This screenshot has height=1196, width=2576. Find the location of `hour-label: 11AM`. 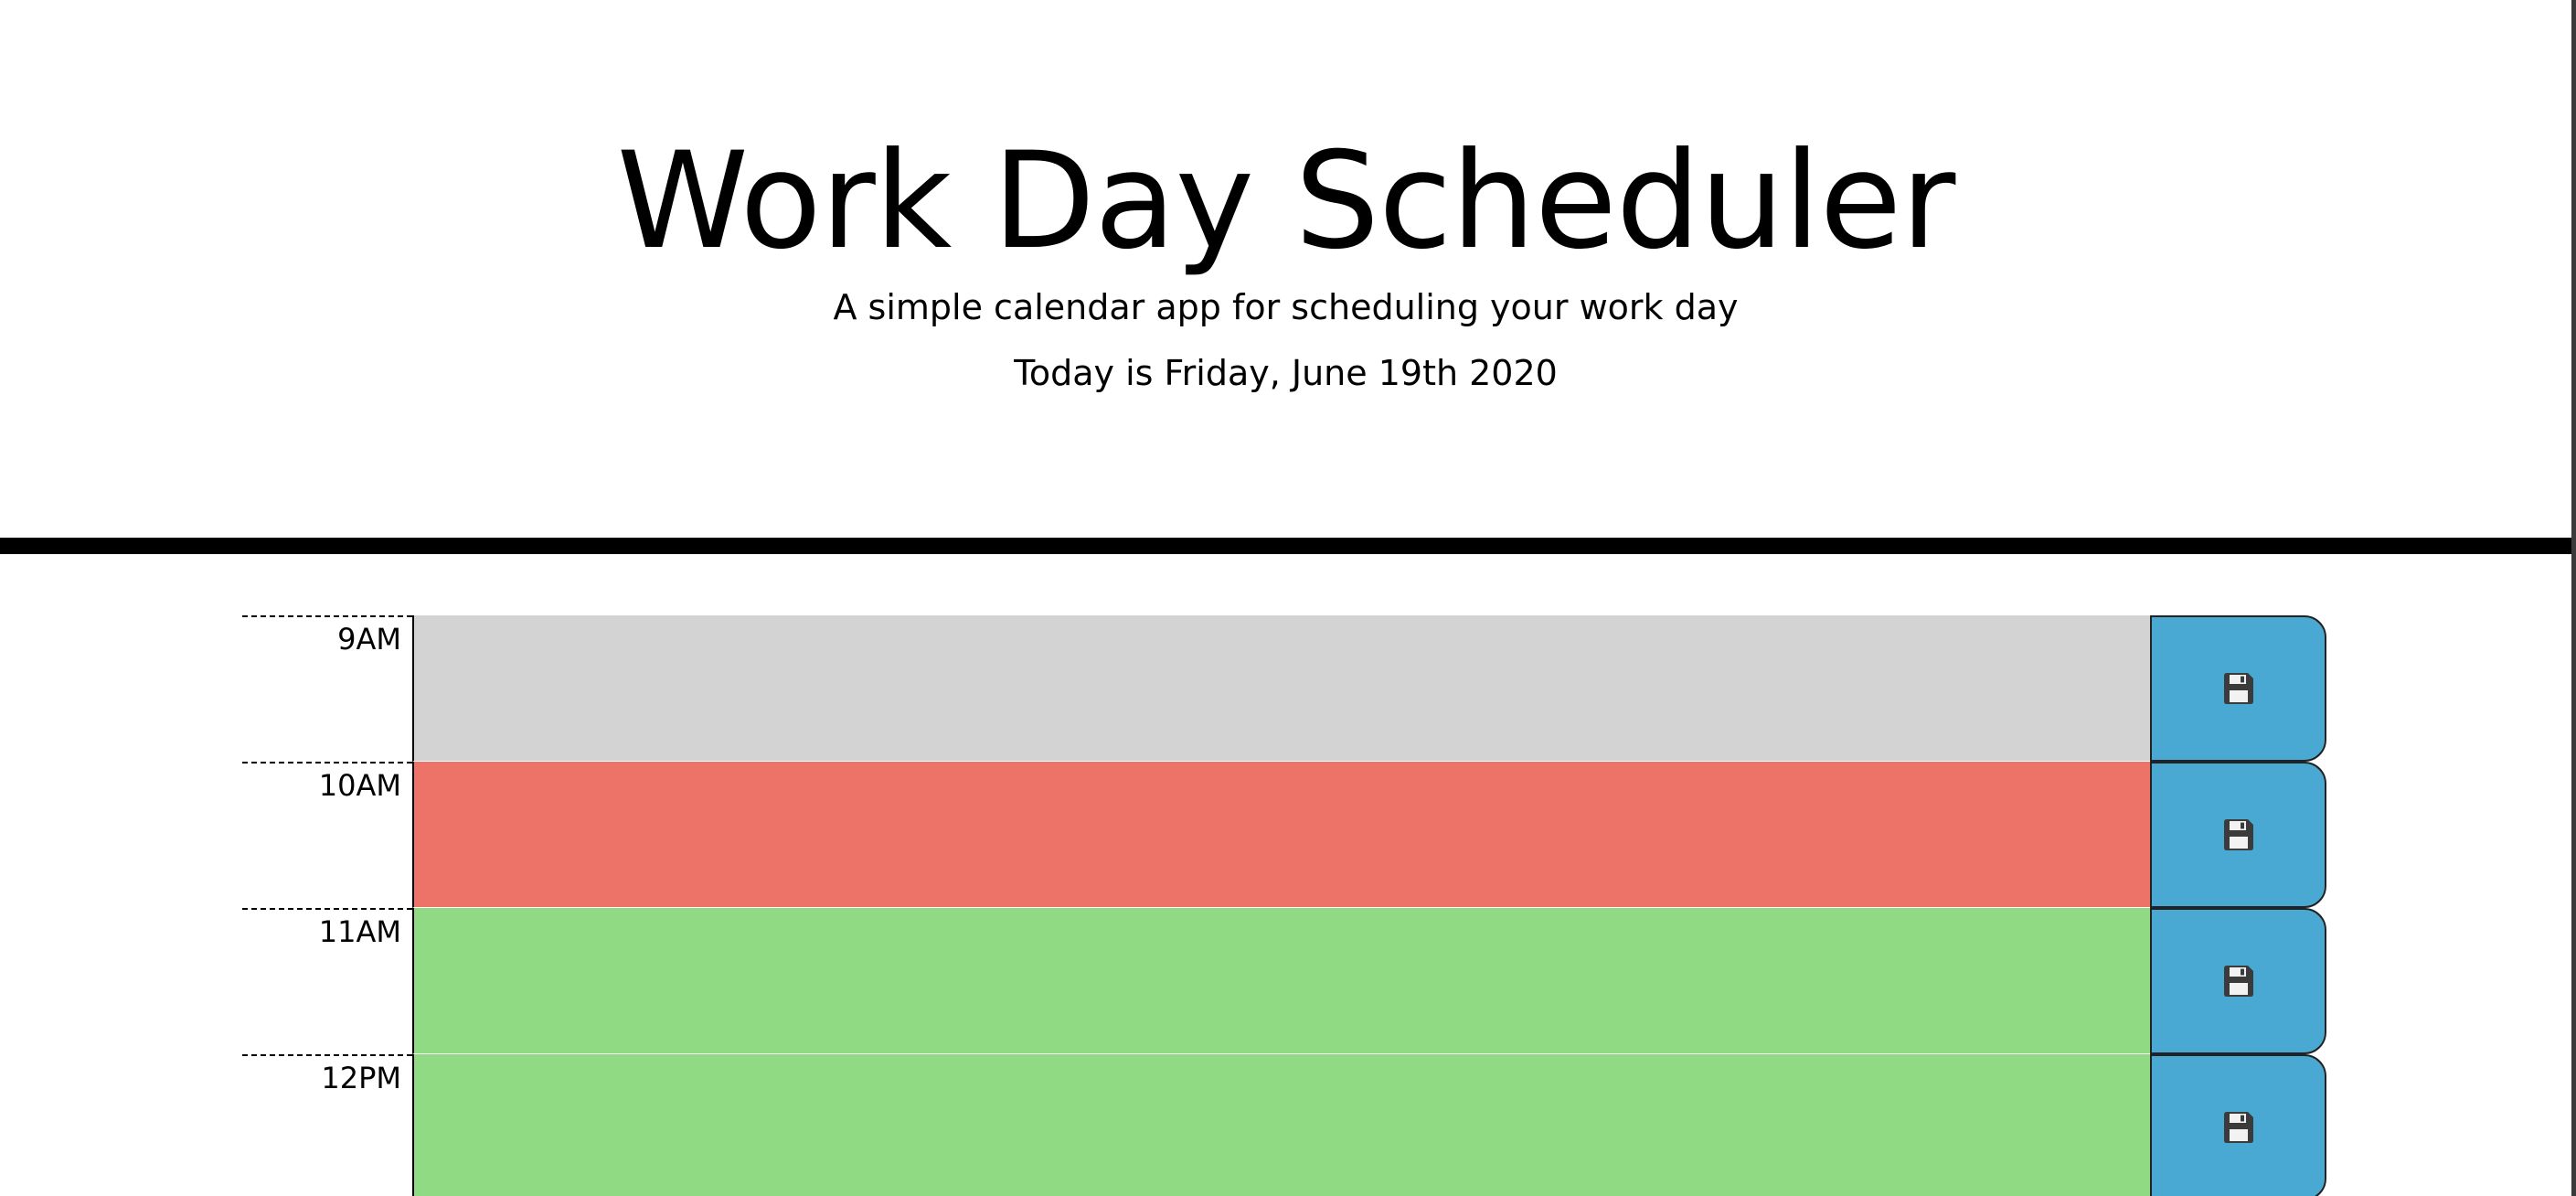

hour-label: 11AM is located at coordinates (359, 931).